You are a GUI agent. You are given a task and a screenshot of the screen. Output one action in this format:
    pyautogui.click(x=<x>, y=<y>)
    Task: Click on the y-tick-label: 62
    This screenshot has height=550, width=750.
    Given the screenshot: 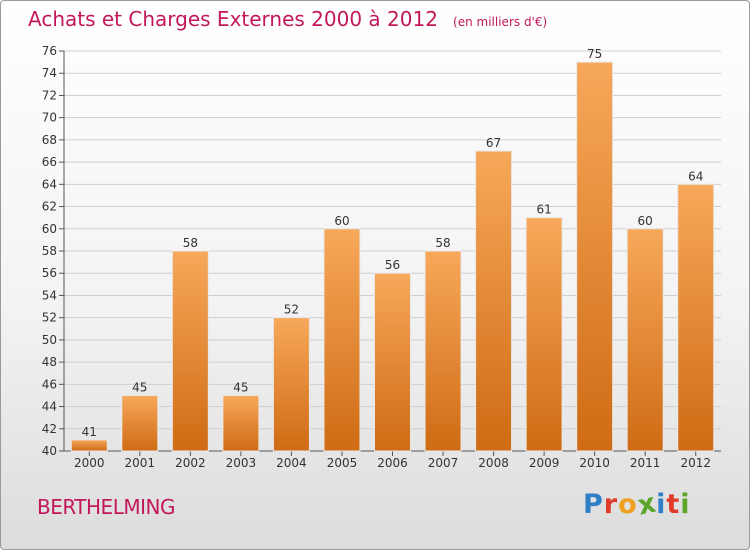 What is the action you would take?
    pyautogui.click(x=49, y=207)
    